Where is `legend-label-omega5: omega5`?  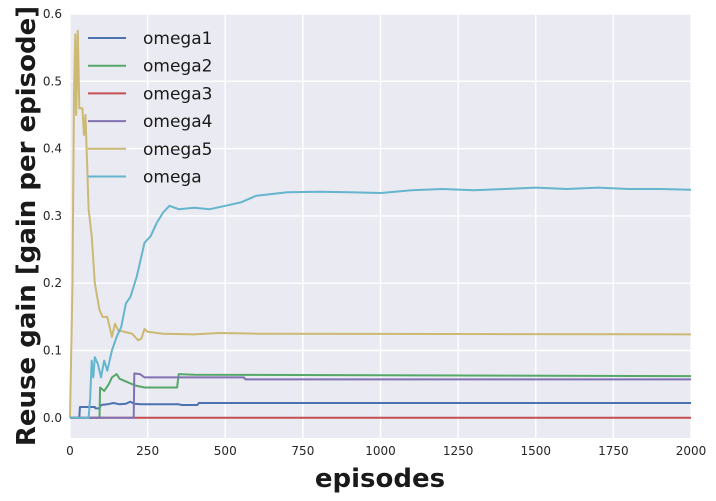 legend-label-omega5: omega5 is located at coordinates (177, 150).